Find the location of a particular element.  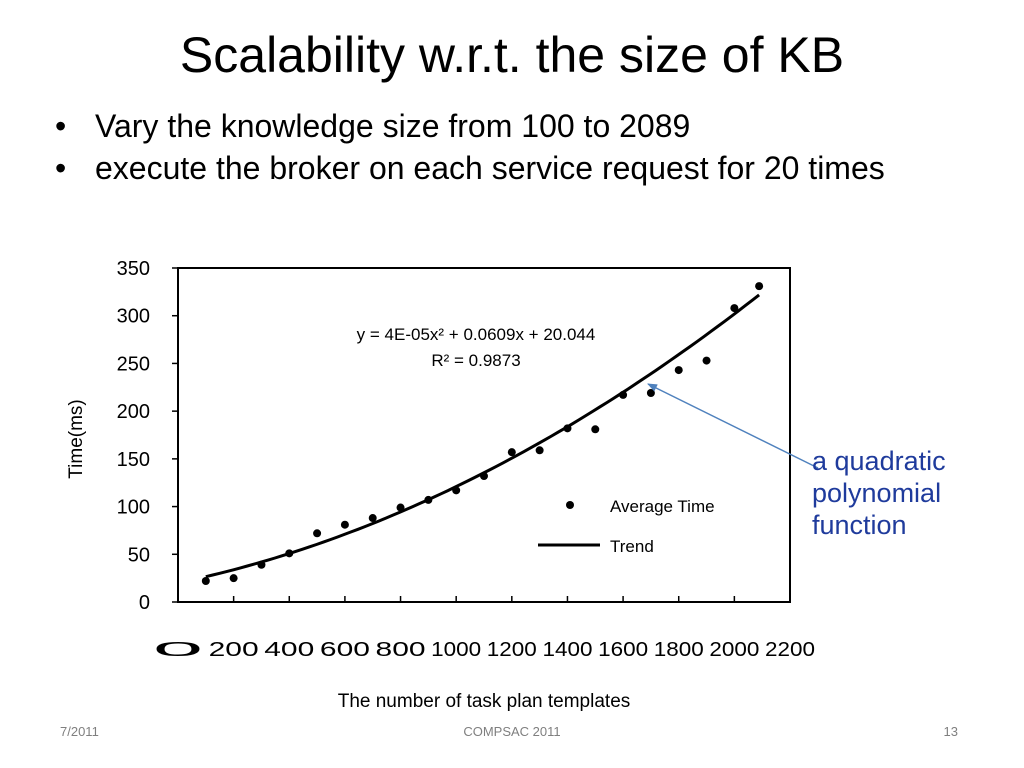

x-tick-label: 1400 is located at coordinates (567, 650).